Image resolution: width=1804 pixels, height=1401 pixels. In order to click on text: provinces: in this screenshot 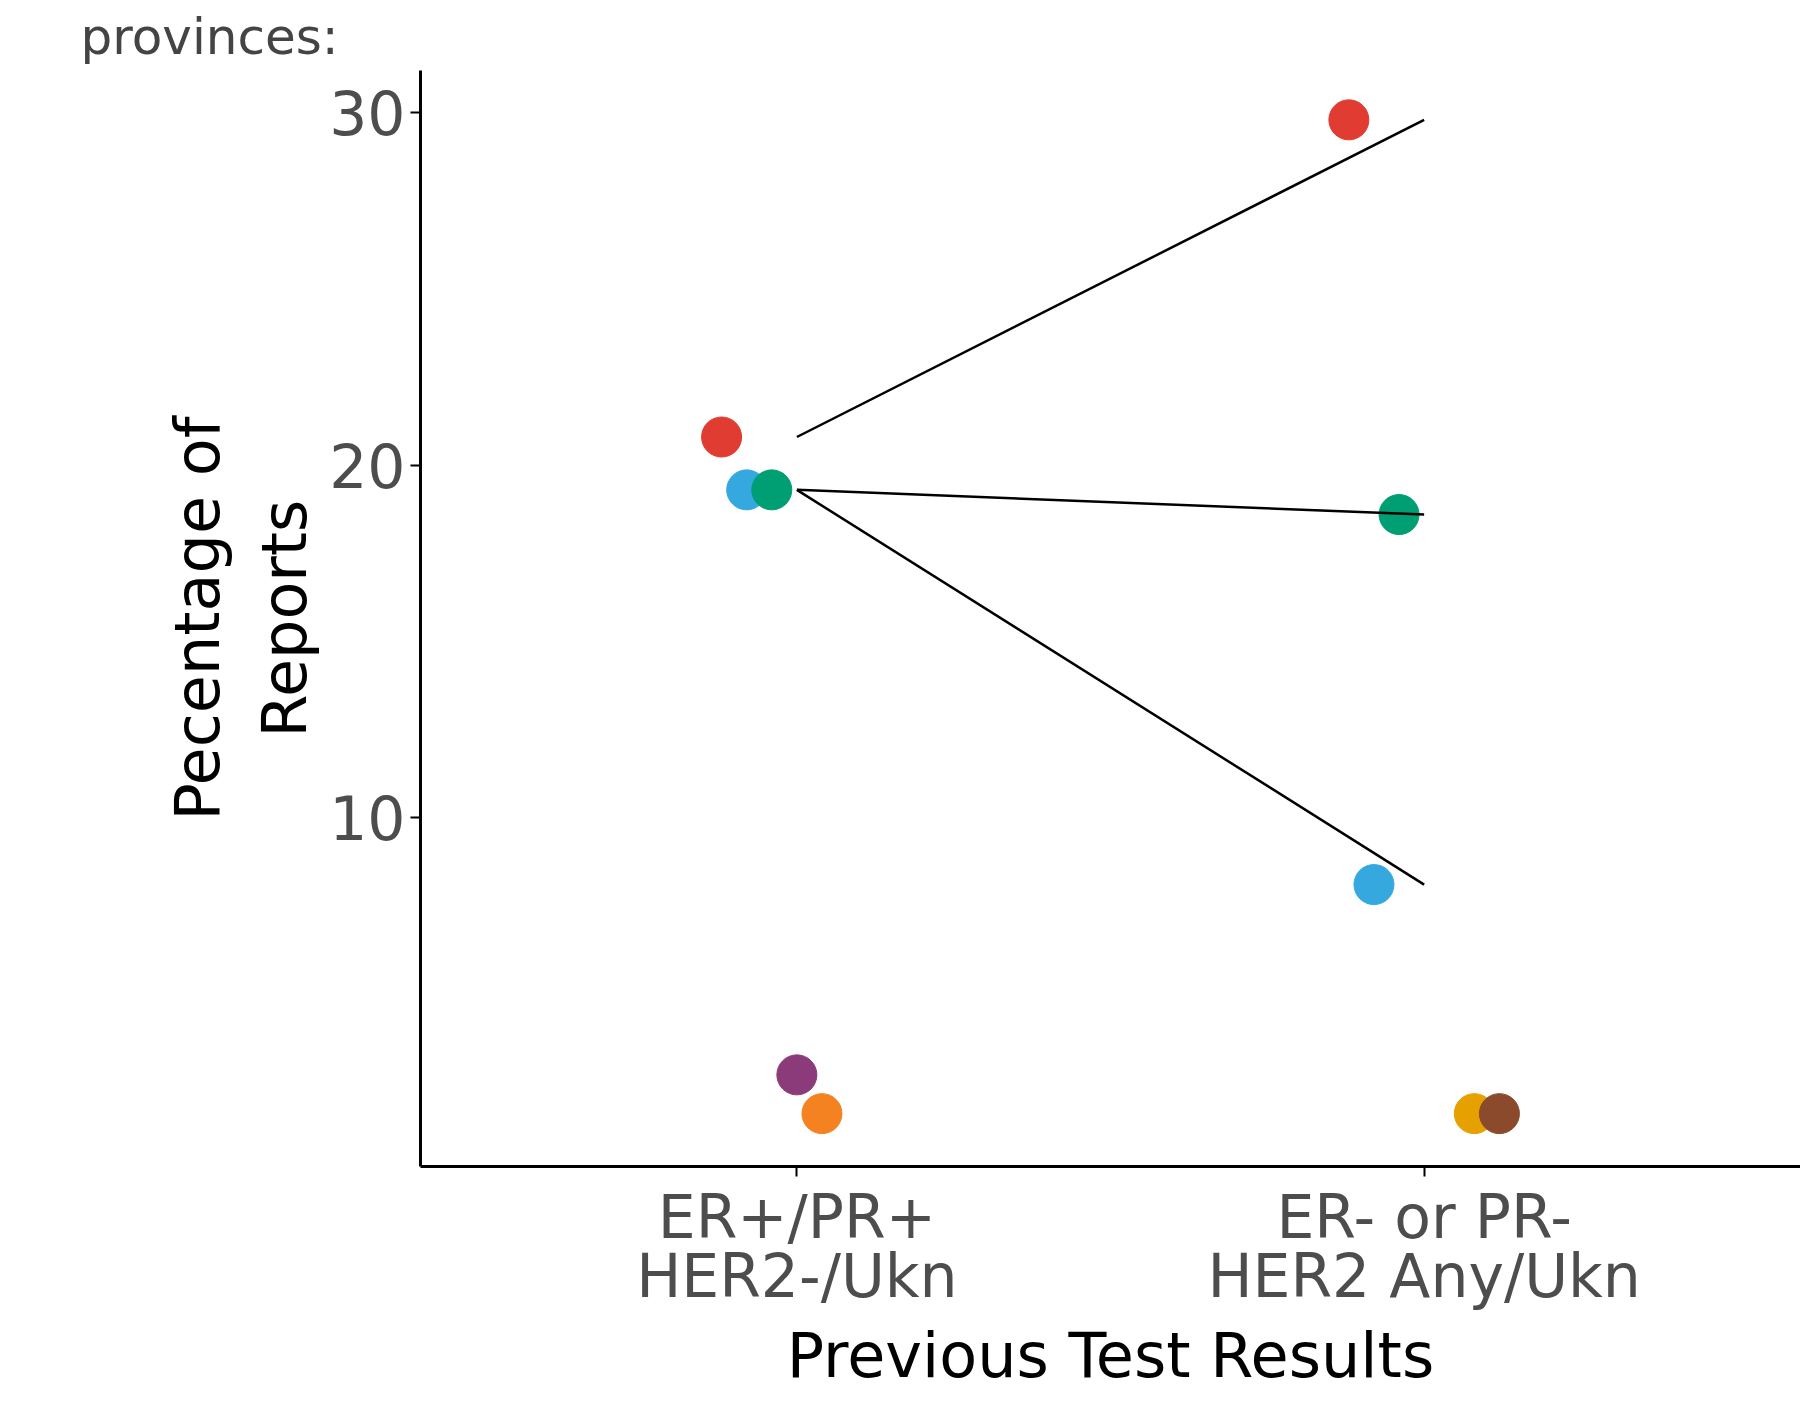, I will do `click(209, 36)`.